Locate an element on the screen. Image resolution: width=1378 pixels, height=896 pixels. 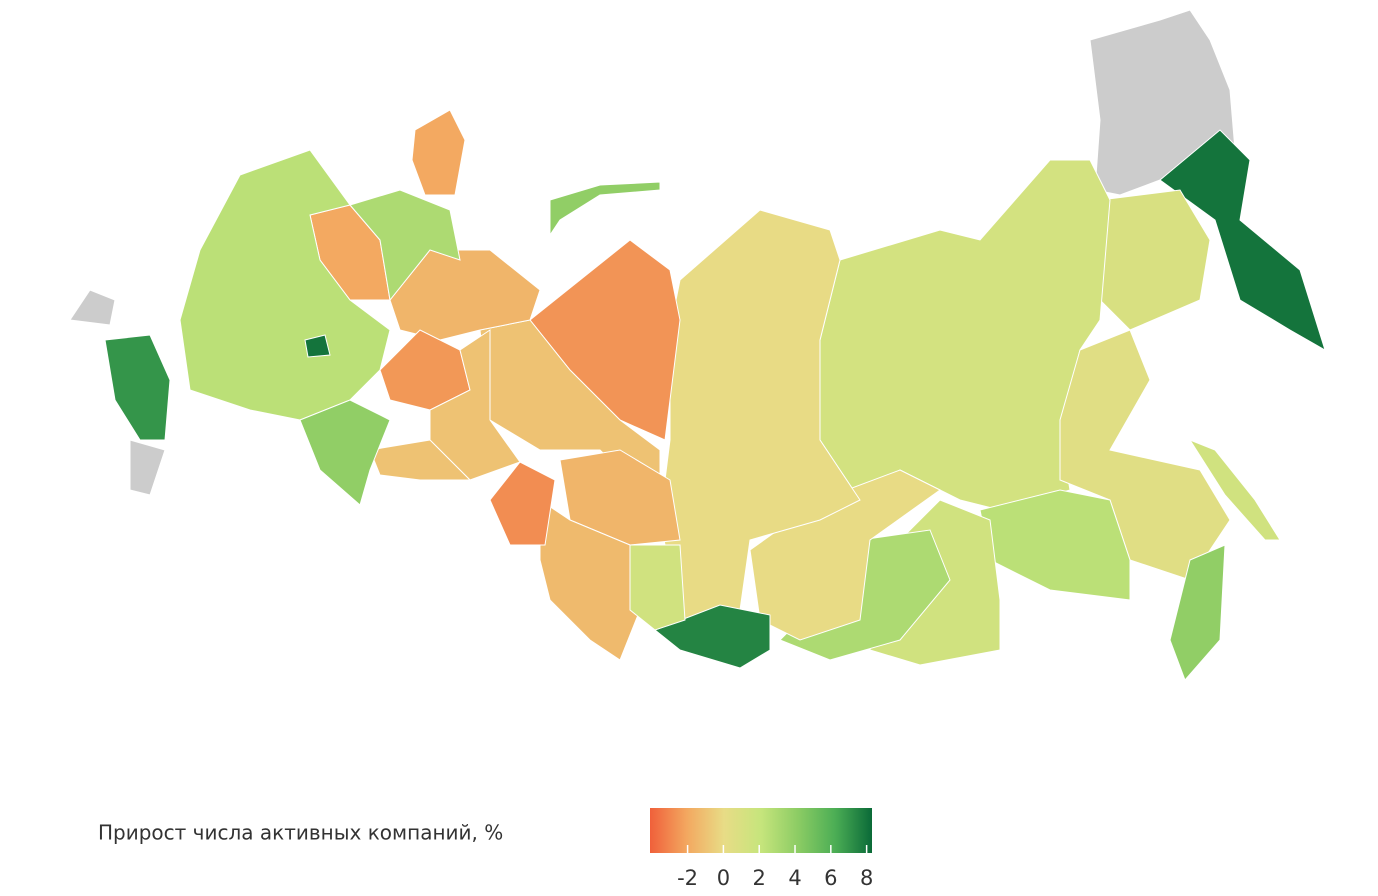
colorbar-tick-label: 6 is located at coordinates (830, 878).